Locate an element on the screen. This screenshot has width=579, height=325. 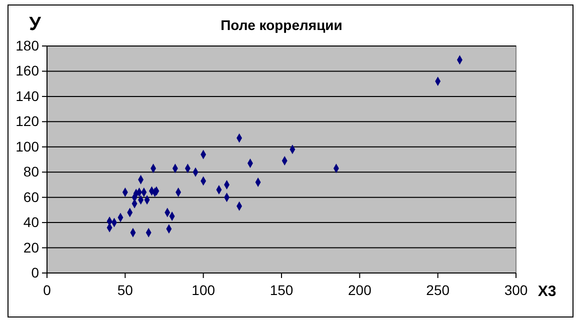
y-tick-label: 100 is located at coordinates (28, 146).